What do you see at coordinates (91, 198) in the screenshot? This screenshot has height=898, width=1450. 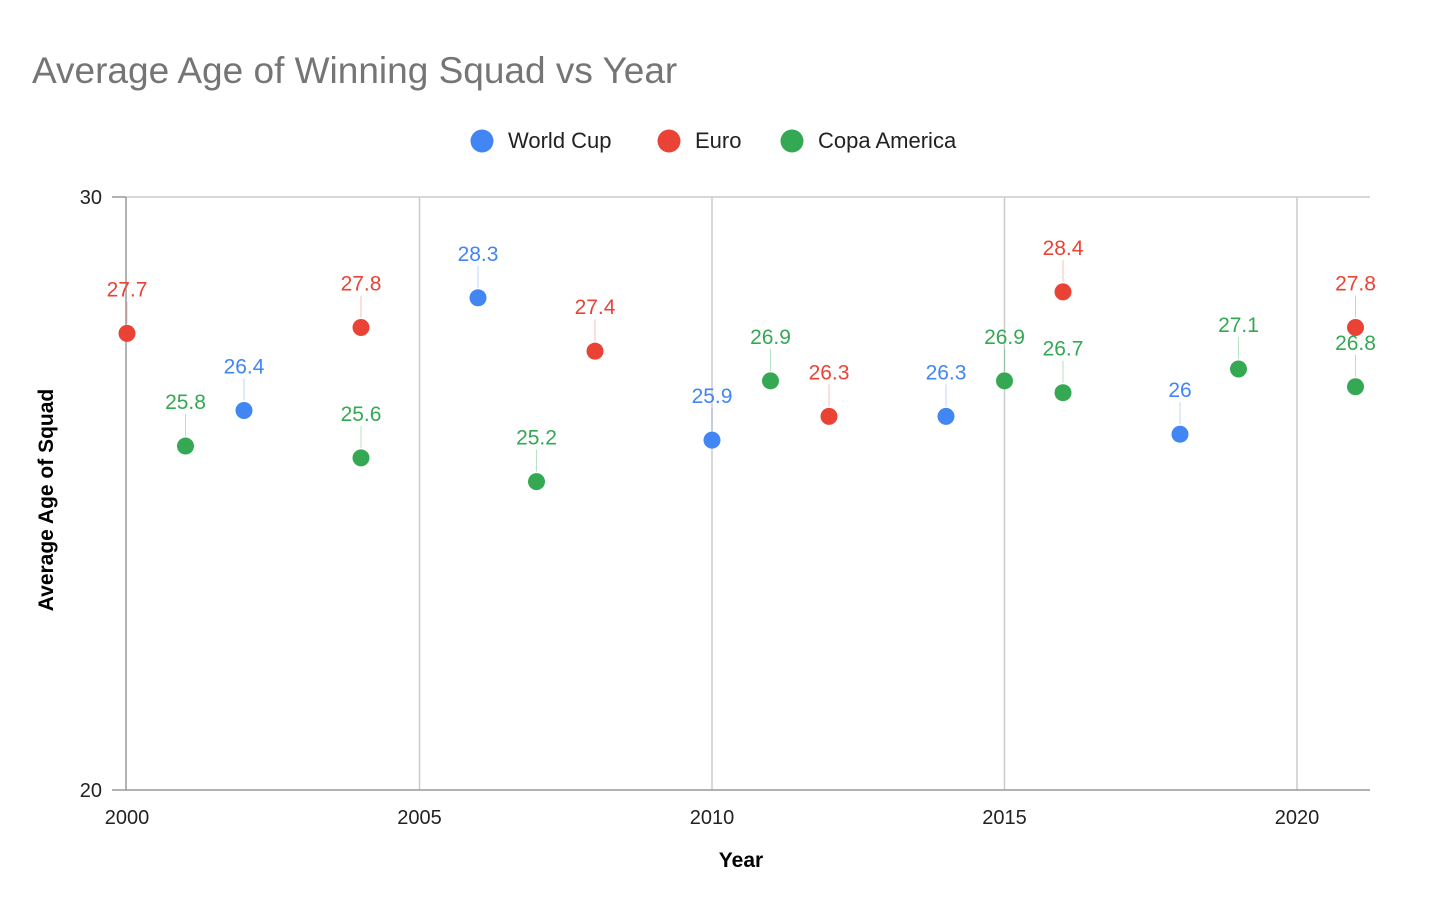 I see `y-tick-label: 30` at bounding box center [91, 198].